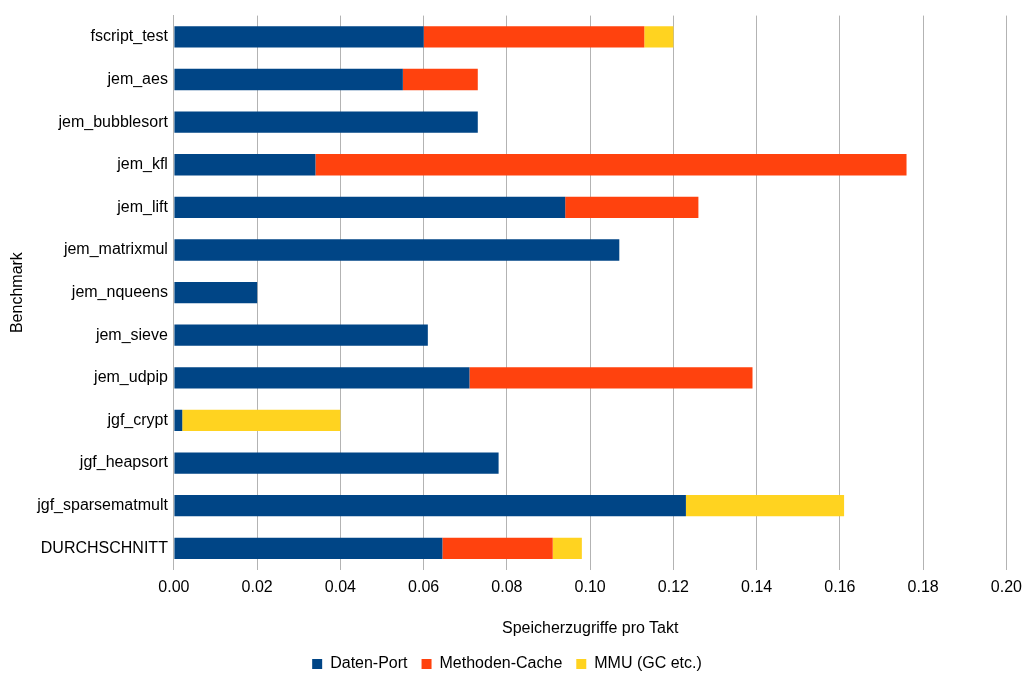 The height and width of the screenshot is (686, 1030). Describe the element at coordinates (648, 663) in the screenshot. I see `legend-label: MMU (GC etc.)` at that location.